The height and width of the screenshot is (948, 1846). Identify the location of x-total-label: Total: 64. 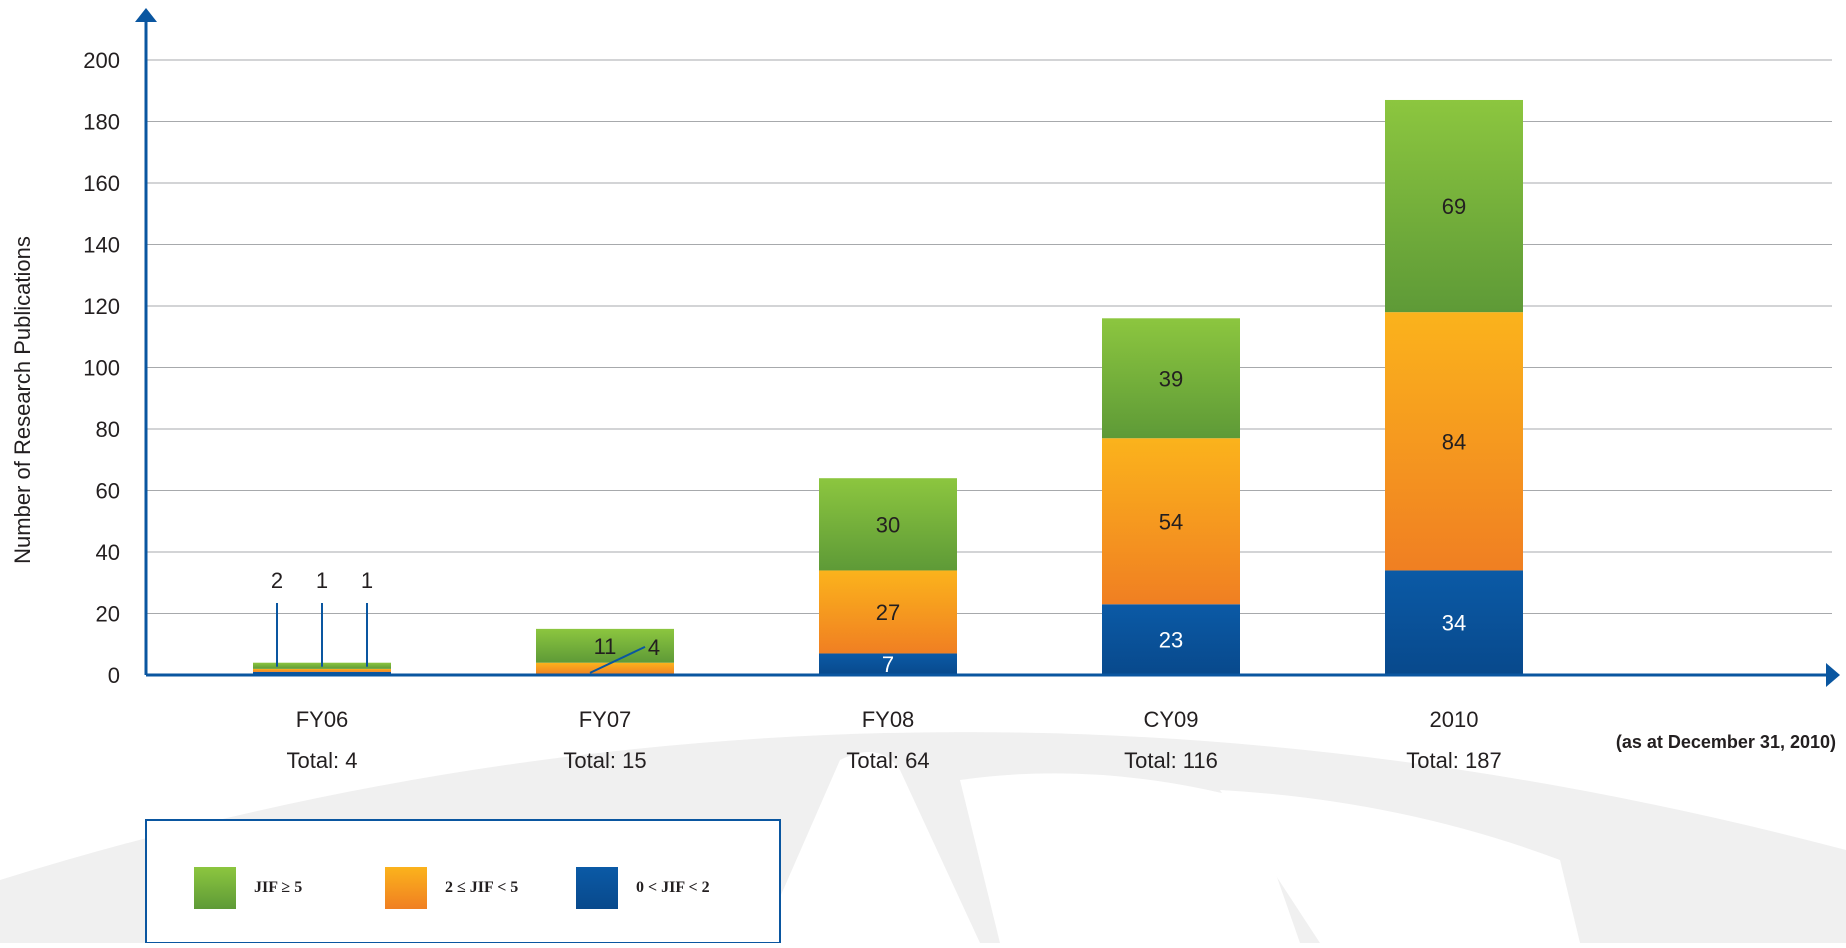
(887, 760).